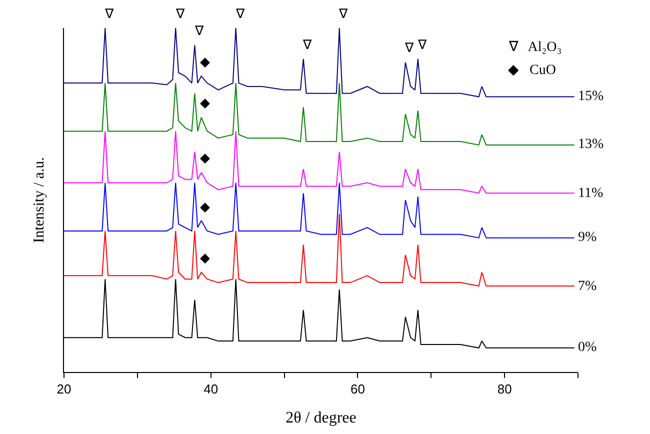  I want to click on y-axis-title: Intensity / a.u., so click(39, 200).